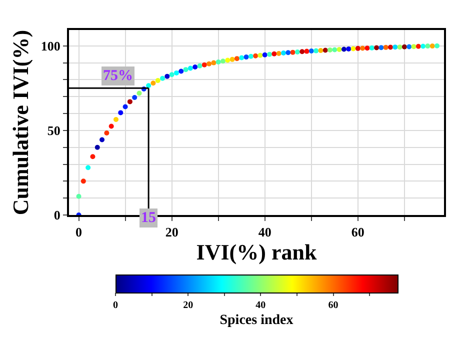 Image resolution: width=469 pixels, height=350 pixels. What do you see at coordinates (171, 232) in the screenshot?
I see `x-tick-label: 20` at bounding box center [171, 232].